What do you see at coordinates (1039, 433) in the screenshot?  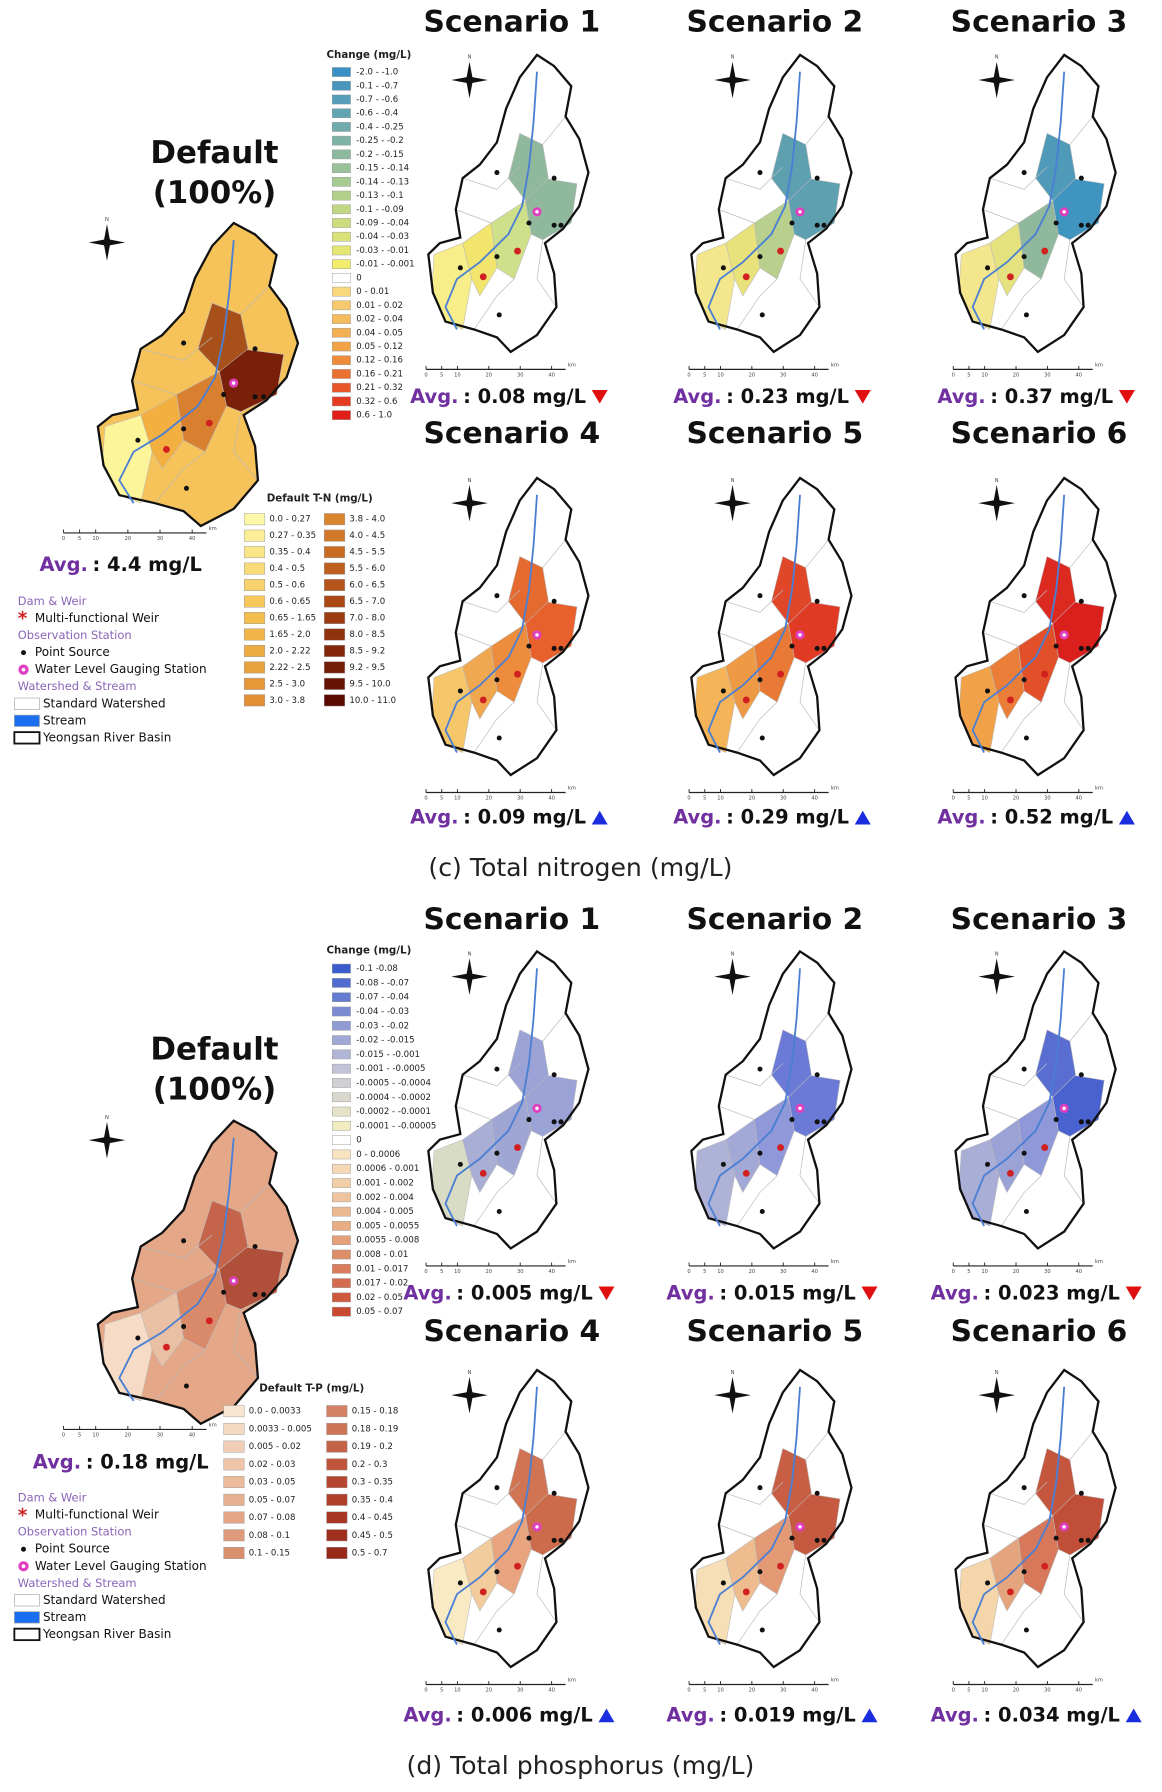 I see `scenario-title: Scenario 6` at bounding box center [1039, 433].